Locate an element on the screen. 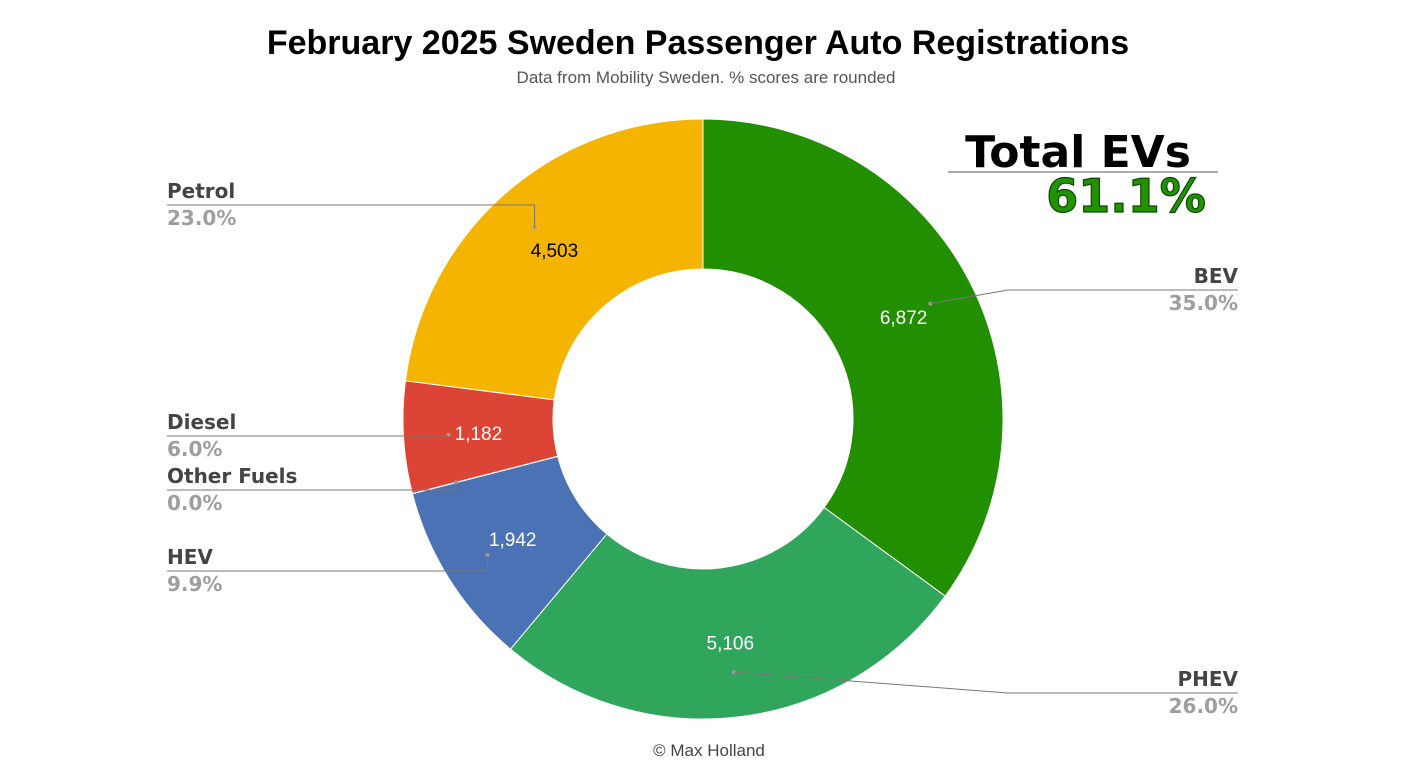  category-label-other-fuels: Other Fuels is located at coordinates (232, 476).